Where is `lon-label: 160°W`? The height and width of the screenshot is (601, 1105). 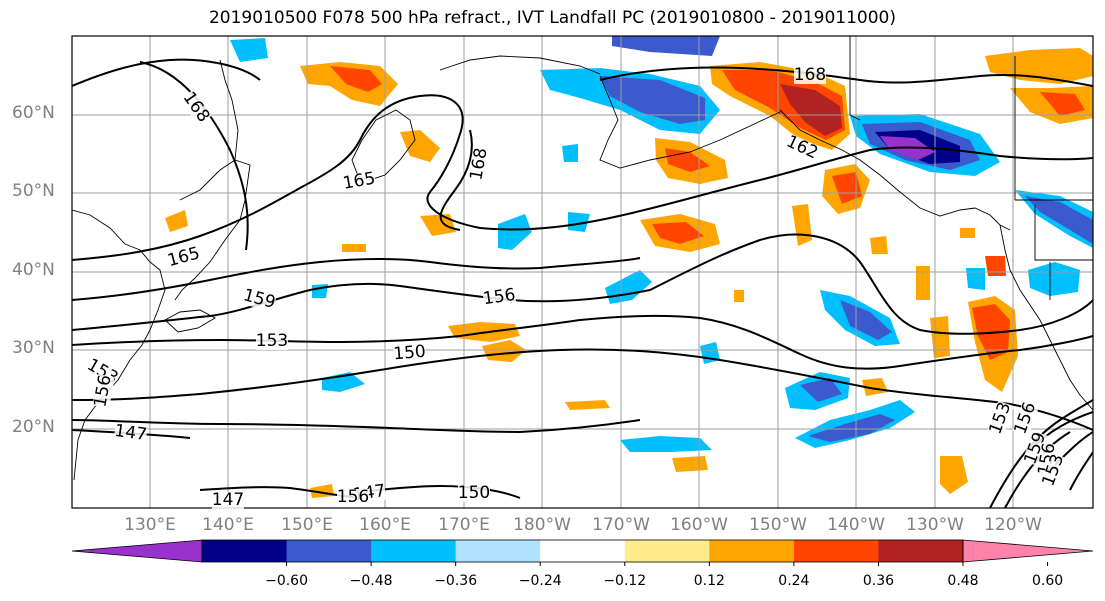
lon-label: 160°W is located at coordinates (699, 525).